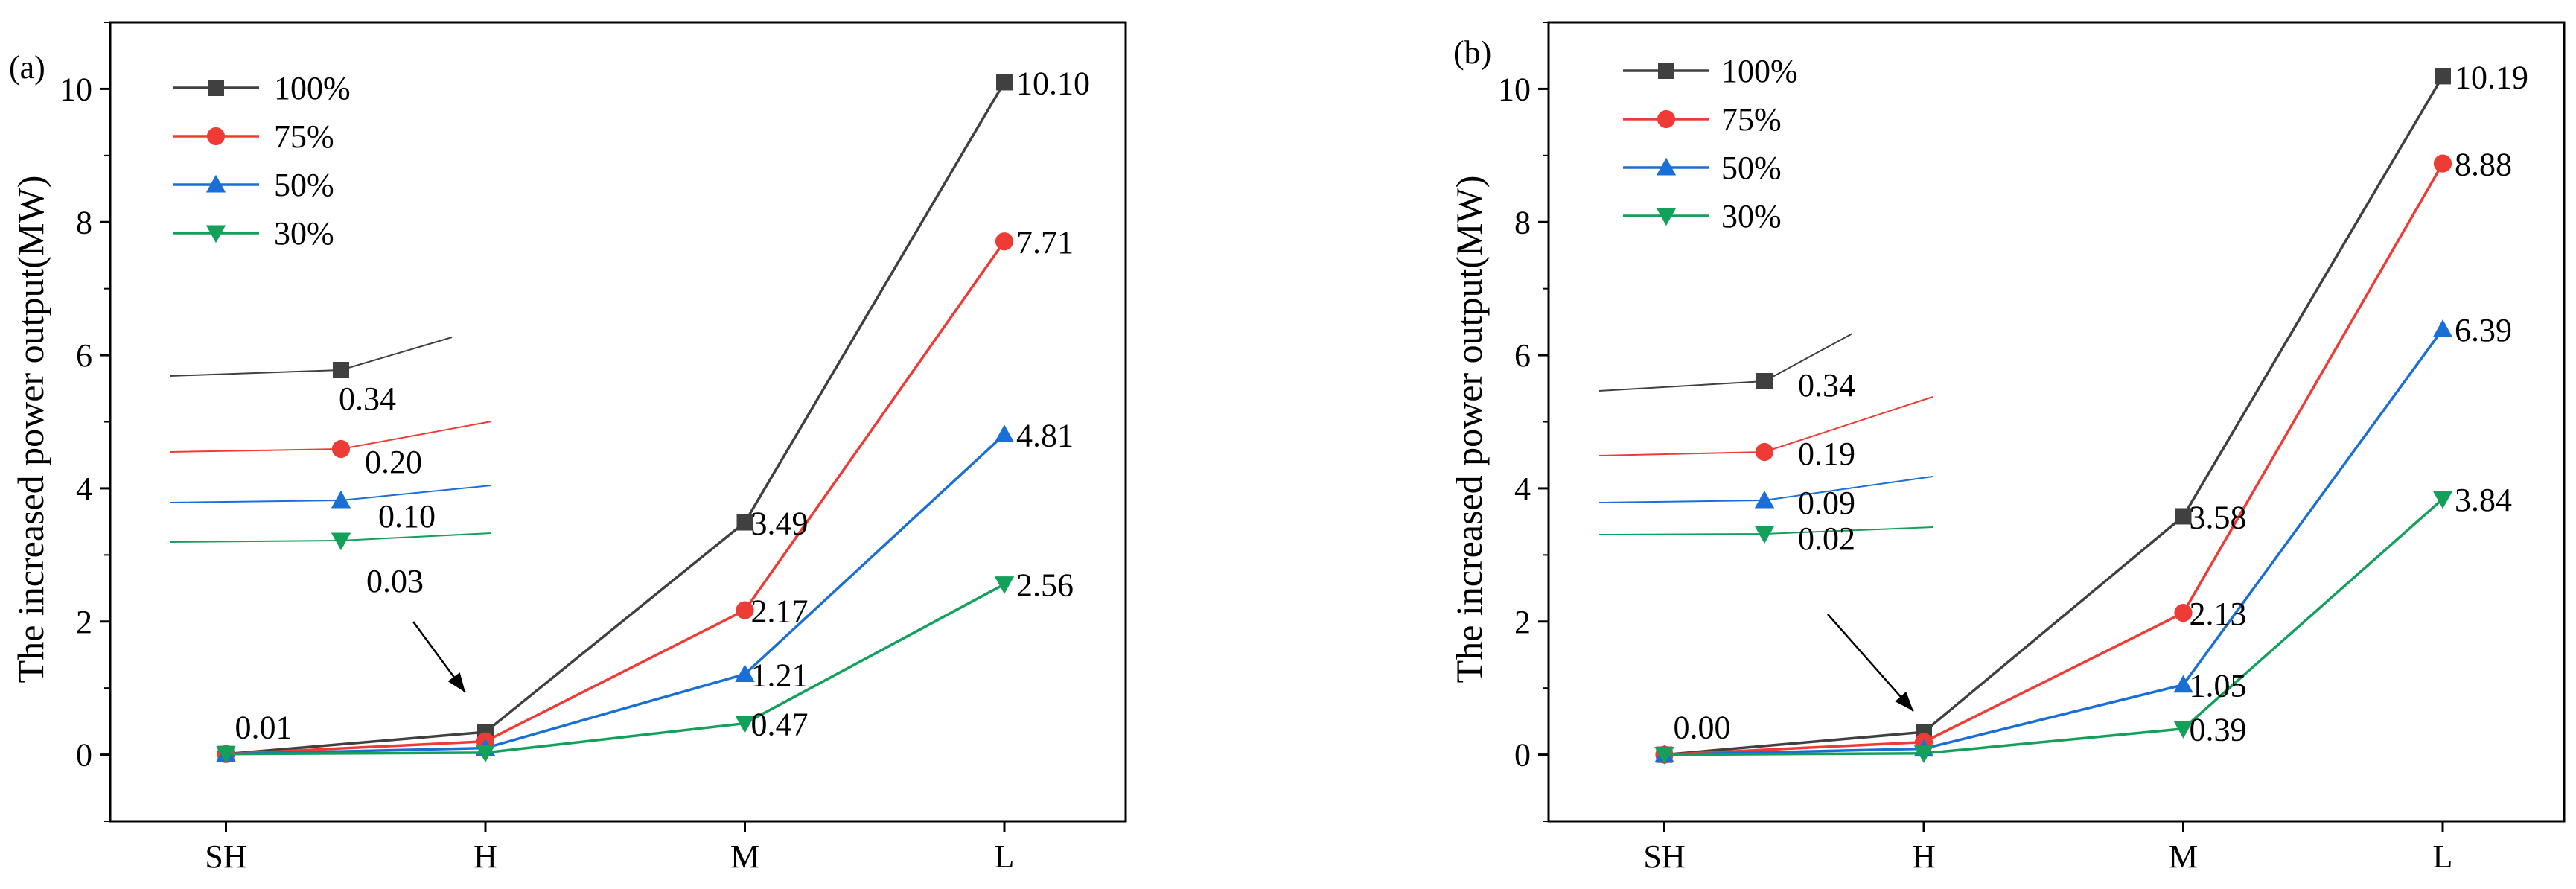 The height and width of the screenshot is (889, 2576). What do you see at coordinates (2483, 330) in the screenshot?
I see `data-label-L: 6.39` at bounding box center [2483, 330].